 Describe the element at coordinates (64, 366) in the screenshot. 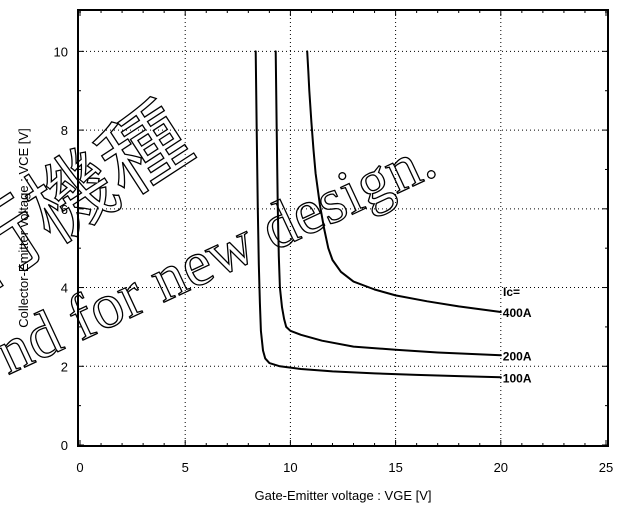

I see `y-tick-label: 2` at that location.